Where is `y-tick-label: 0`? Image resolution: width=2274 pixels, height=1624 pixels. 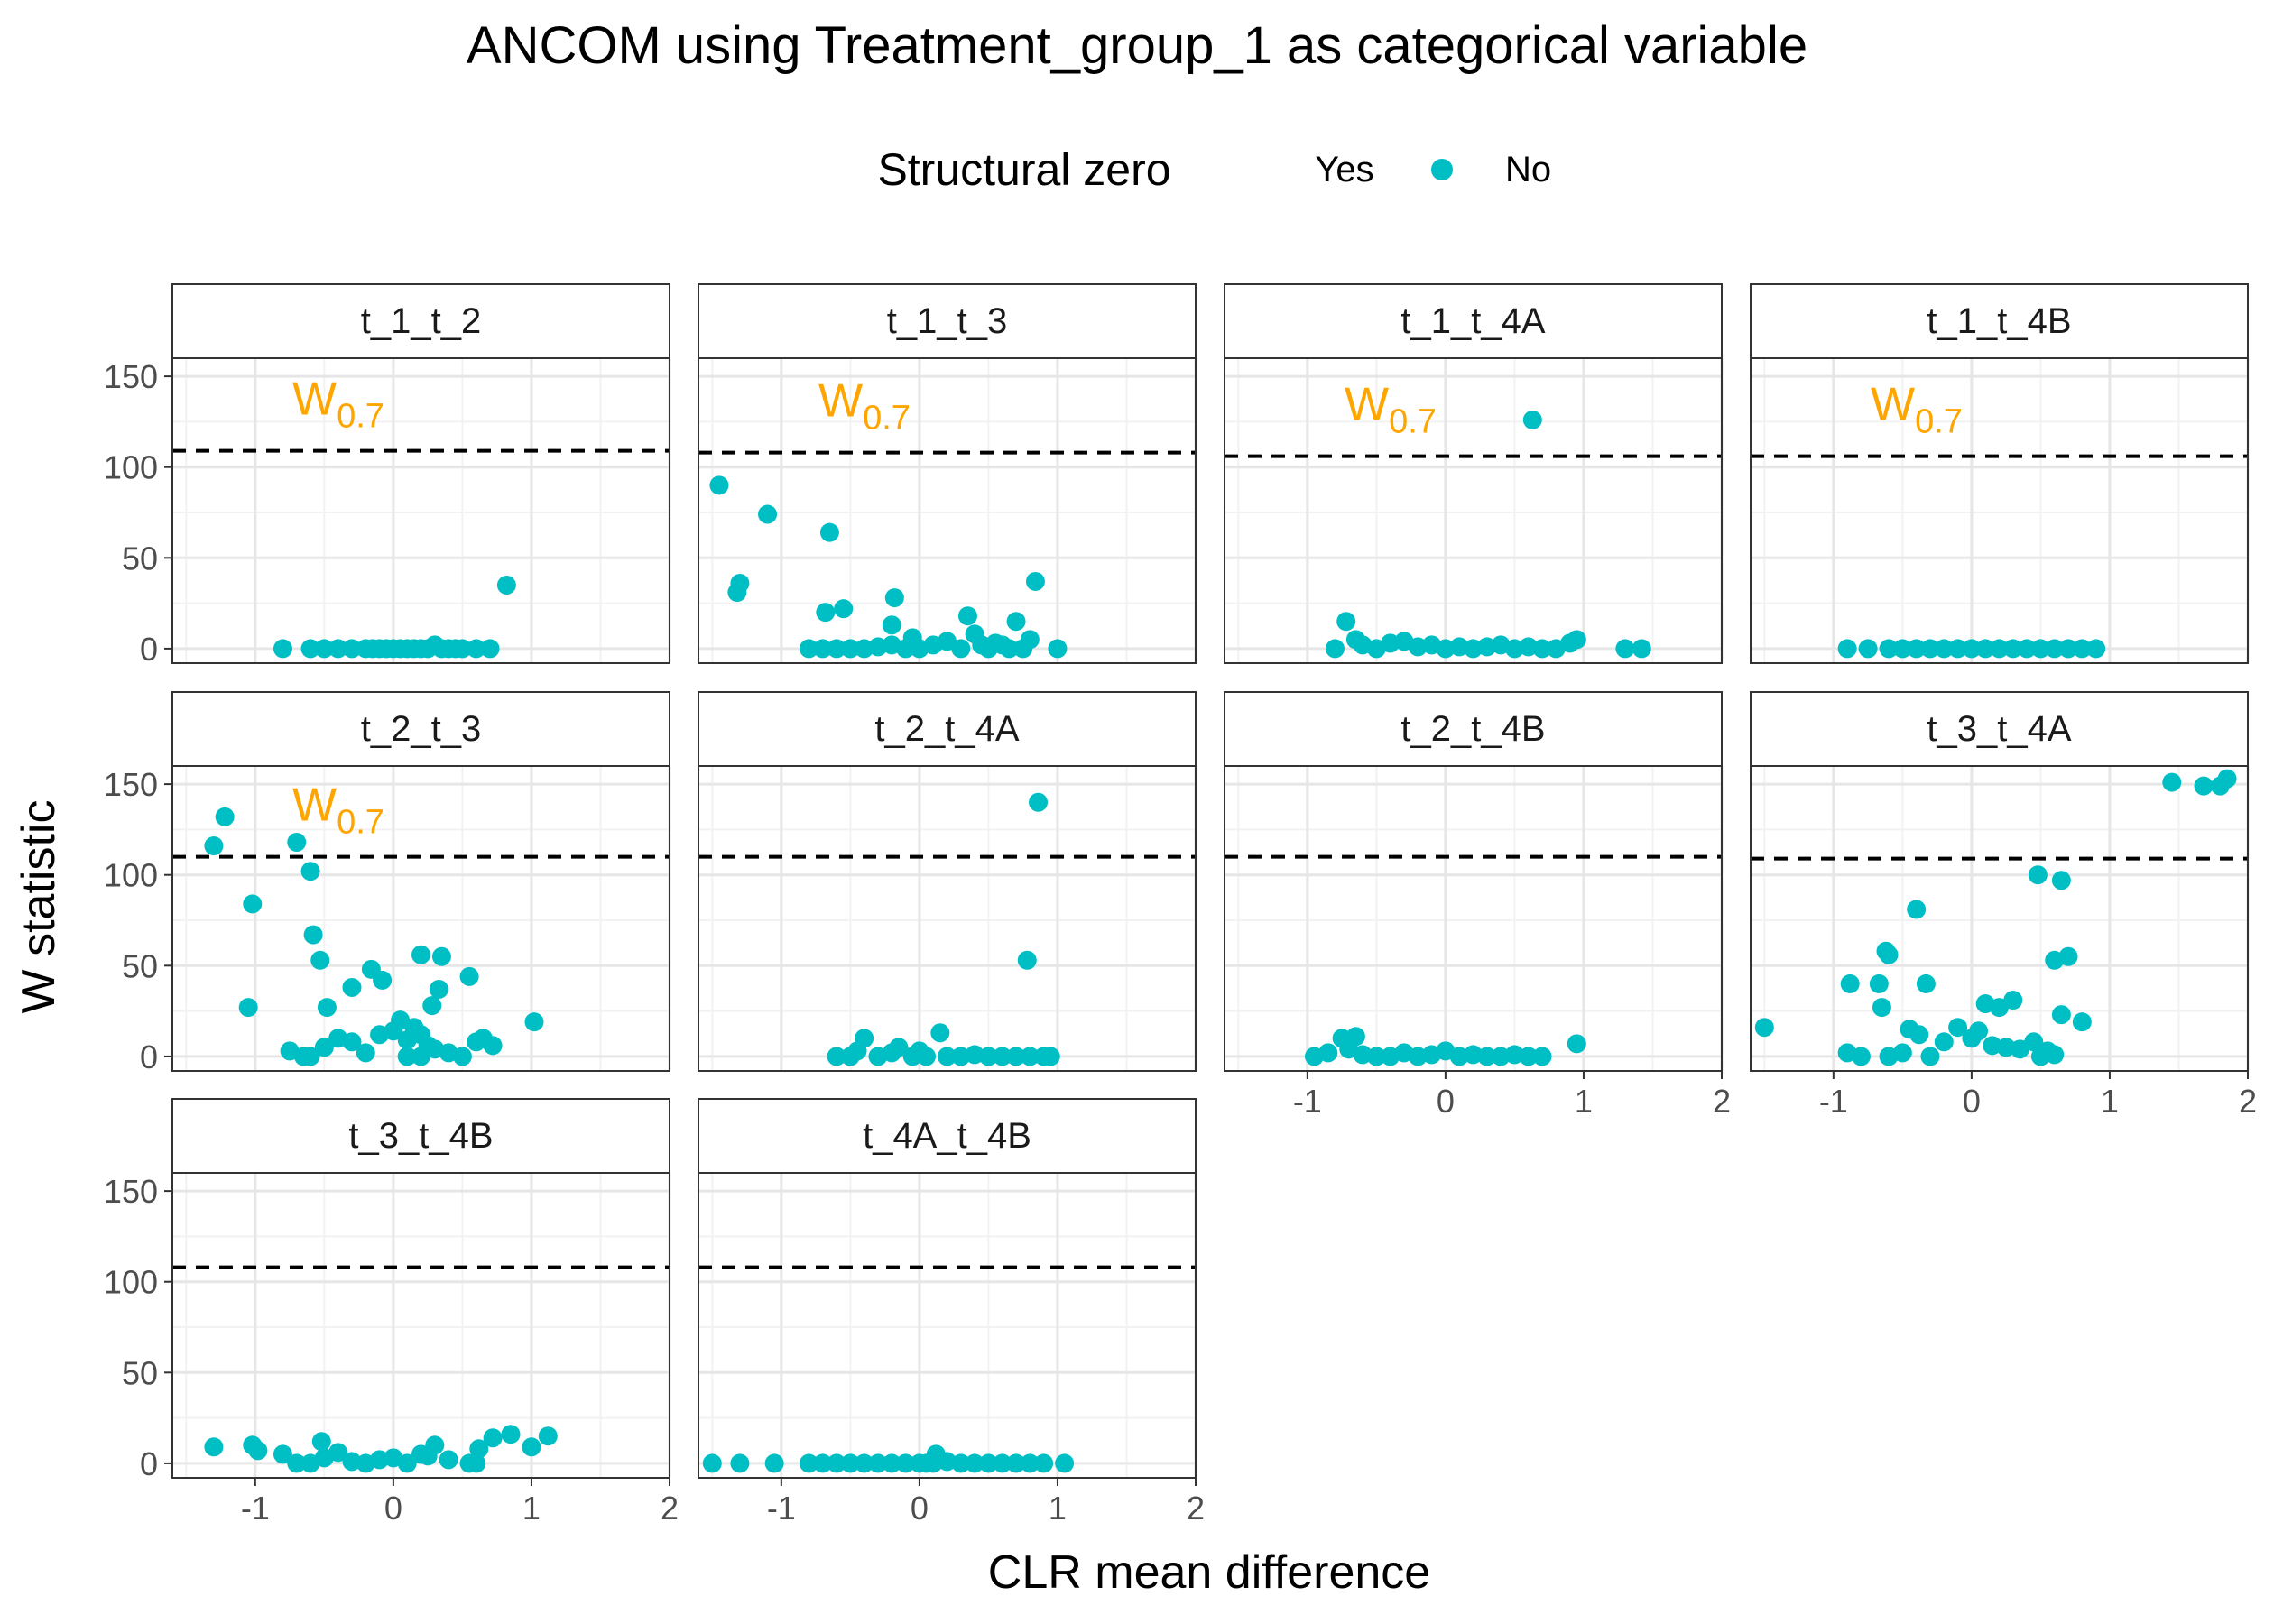
y-tick-label: 0 is located at coordinates (149, 1464).